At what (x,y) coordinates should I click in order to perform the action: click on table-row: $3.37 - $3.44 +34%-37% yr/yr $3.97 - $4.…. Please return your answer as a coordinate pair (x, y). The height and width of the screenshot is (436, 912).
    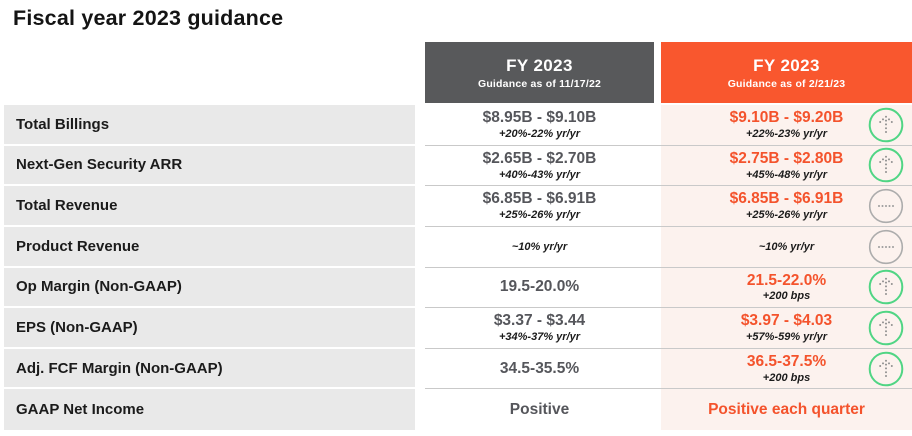
    Looking at the image, I should click on (668, 328).